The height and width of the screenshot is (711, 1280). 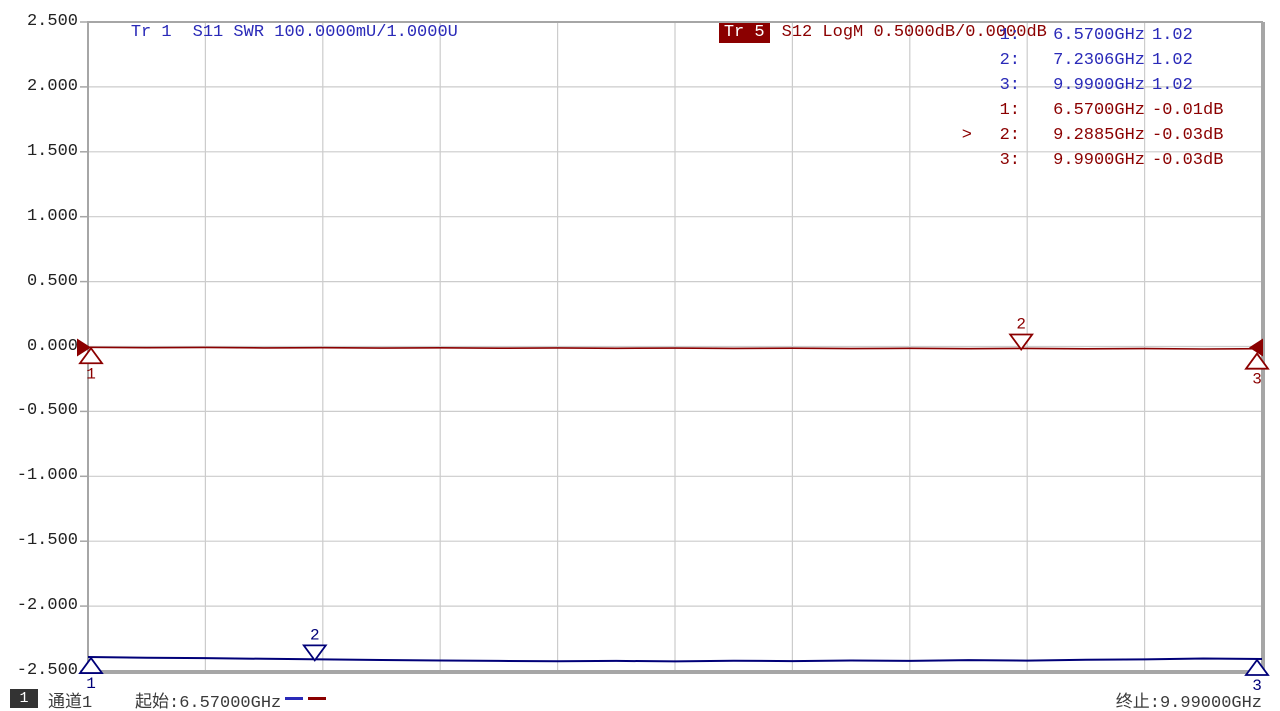 What do you see at coordinates (91, 665) in the screenshot?
I see `trace1-marker-1-triangle` at bounding box center [91, 665].